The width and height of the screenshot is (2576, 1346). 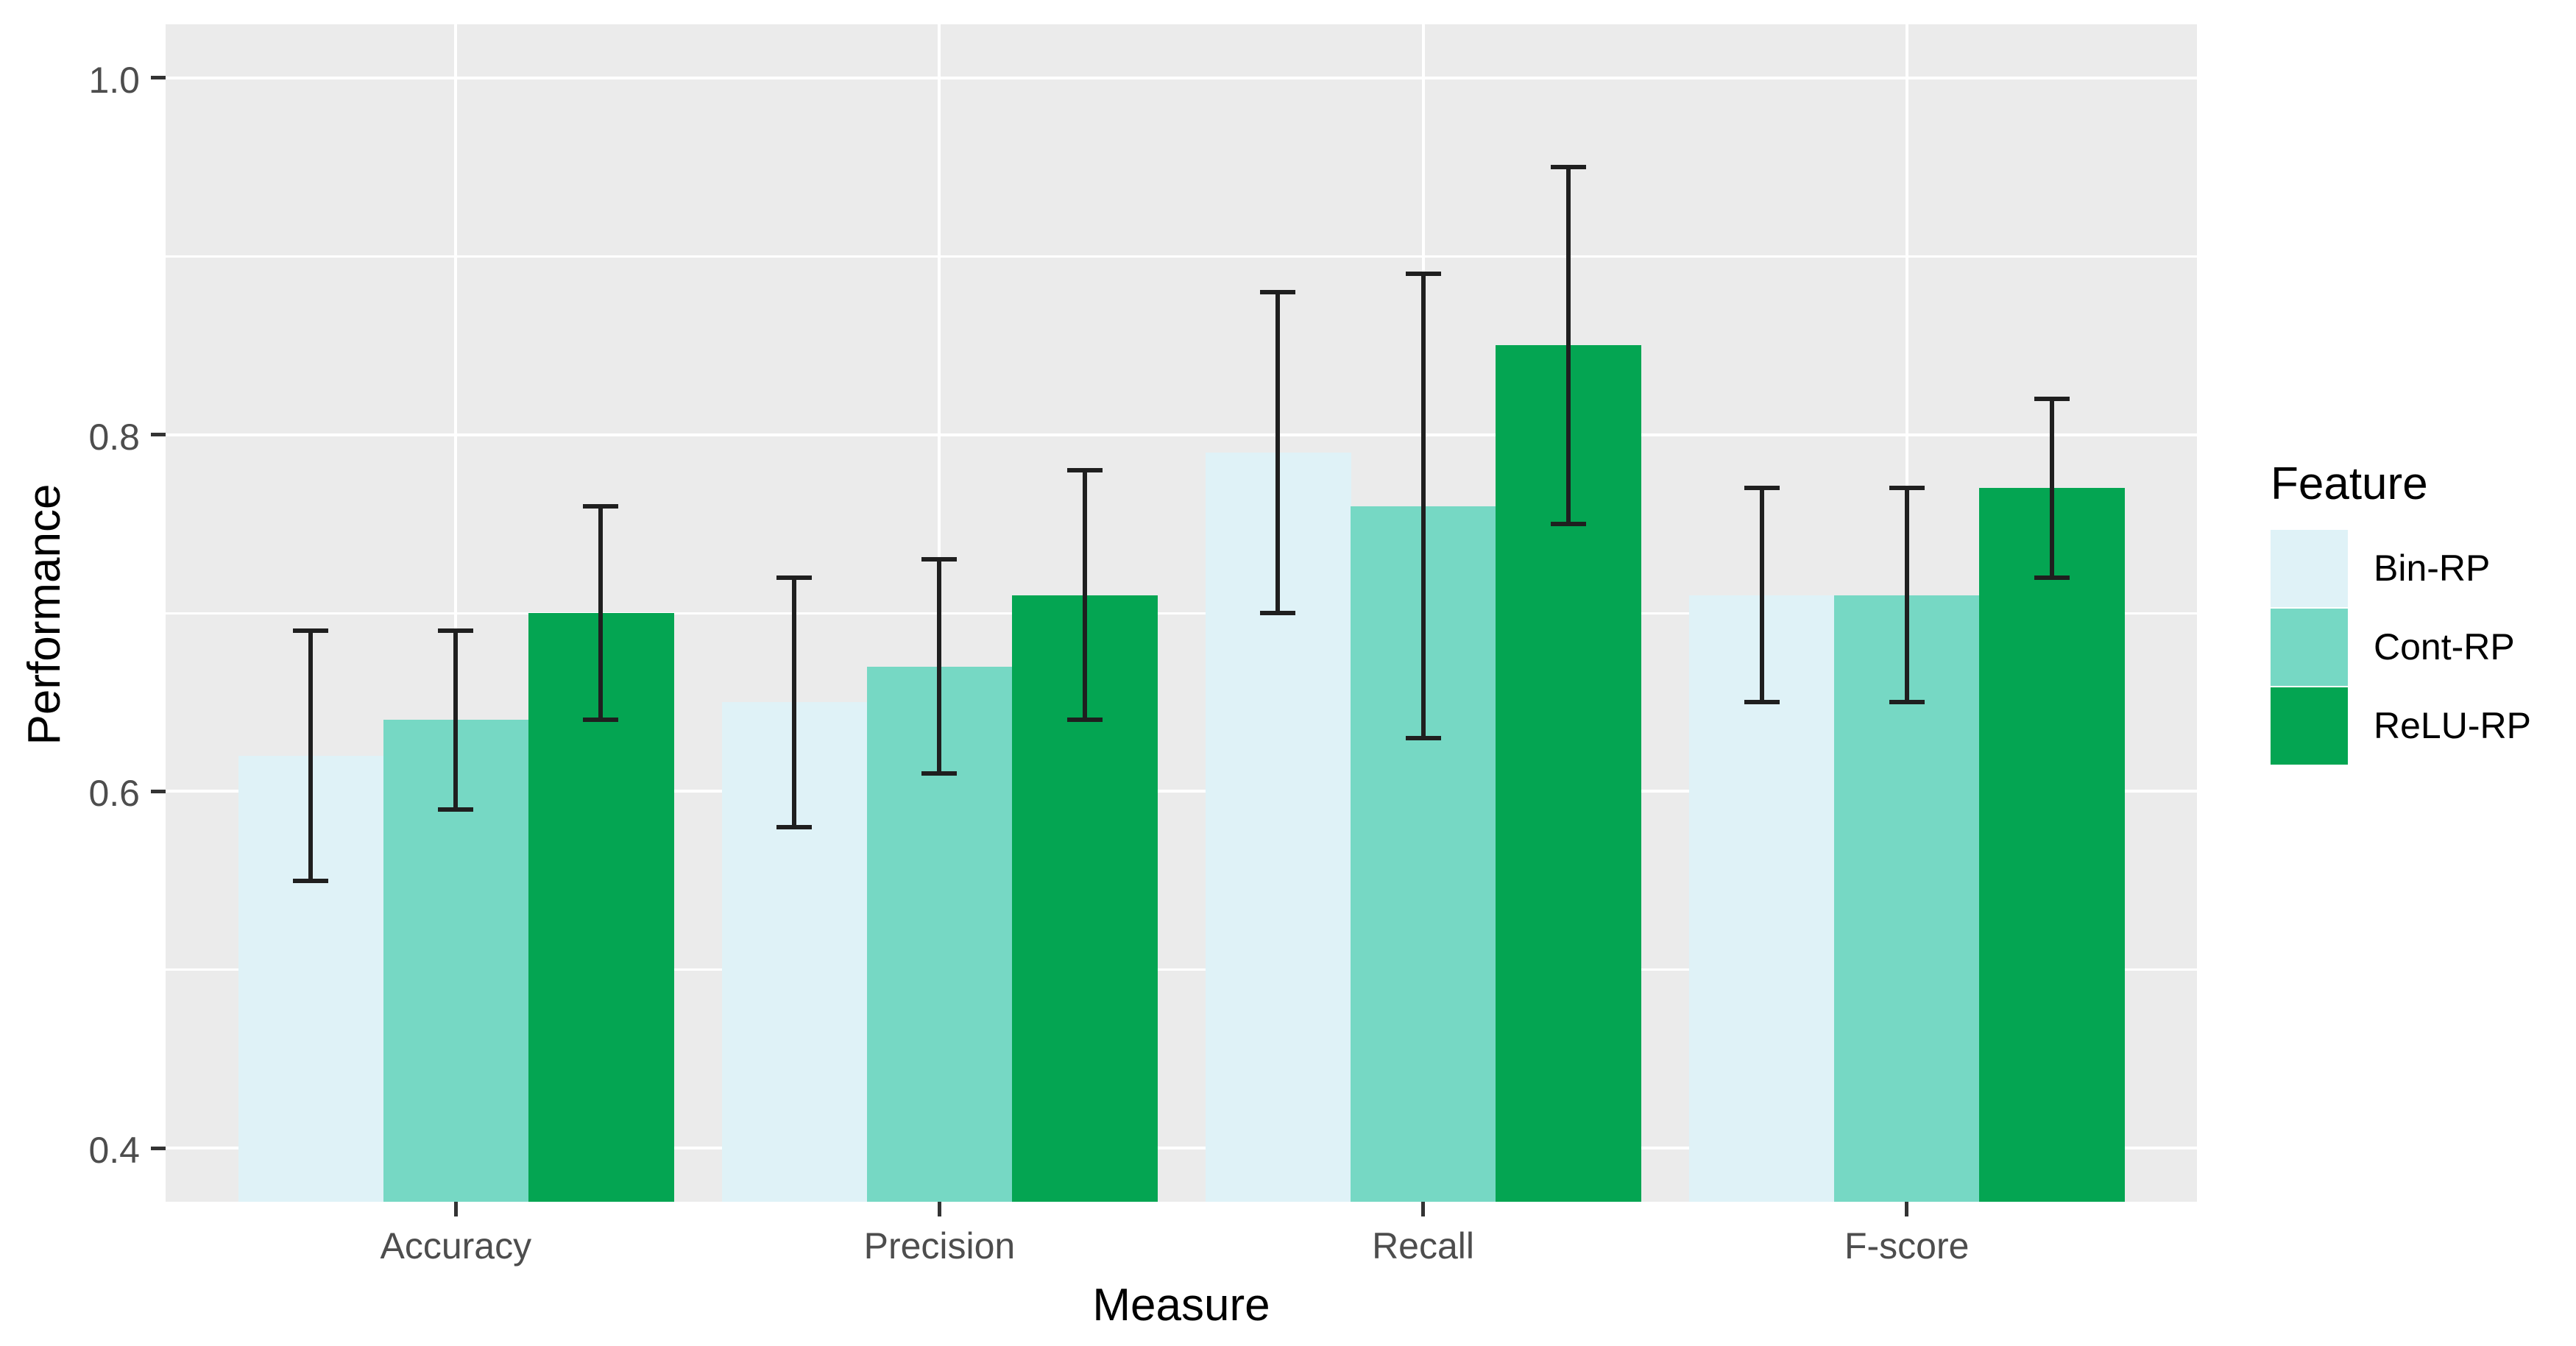 I want to click on bar-relu-rp-f-score, so click(x=2052, y=845).